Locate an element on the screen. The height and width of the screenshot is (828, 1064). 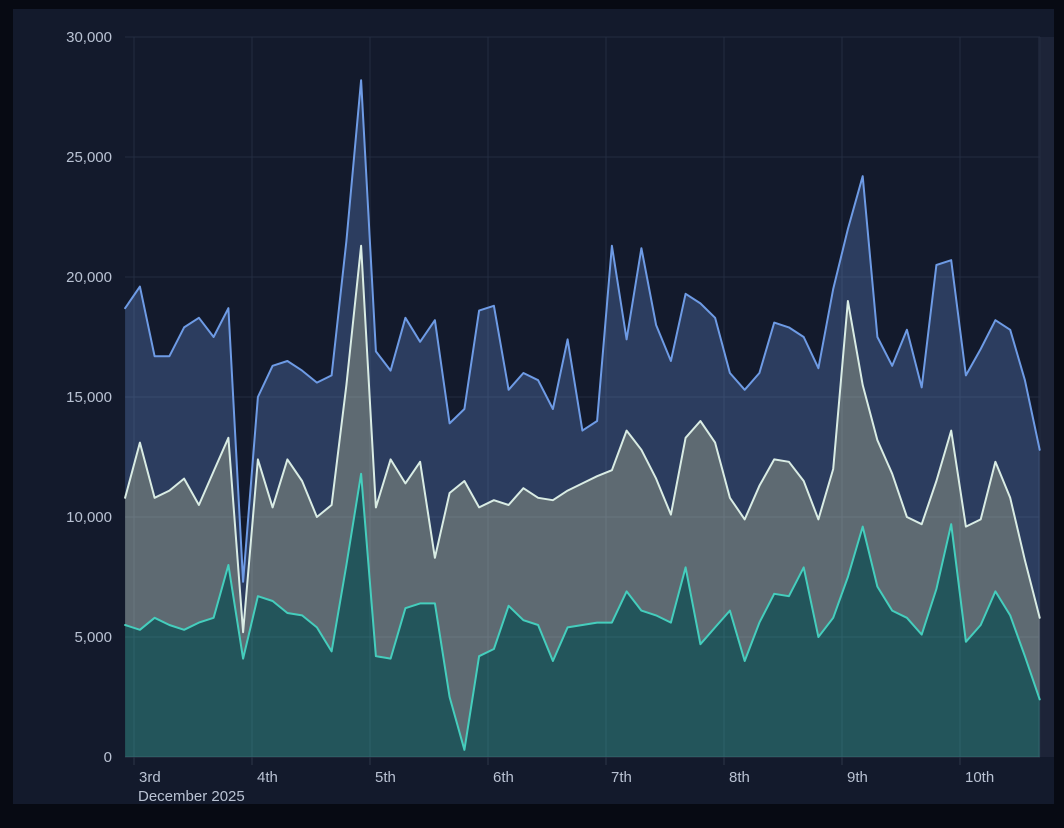
y-tick-label: 5,000 is located at coordinates (93, 637).